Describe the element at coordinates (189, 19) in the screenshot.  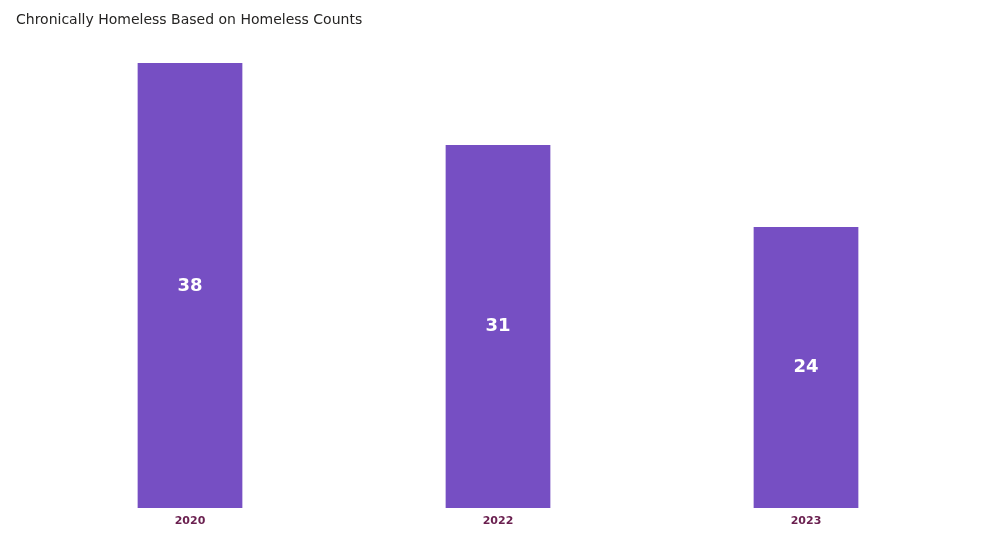
I see `chart-title: Chronically Homeless Based on Homeless Counts` at that location.